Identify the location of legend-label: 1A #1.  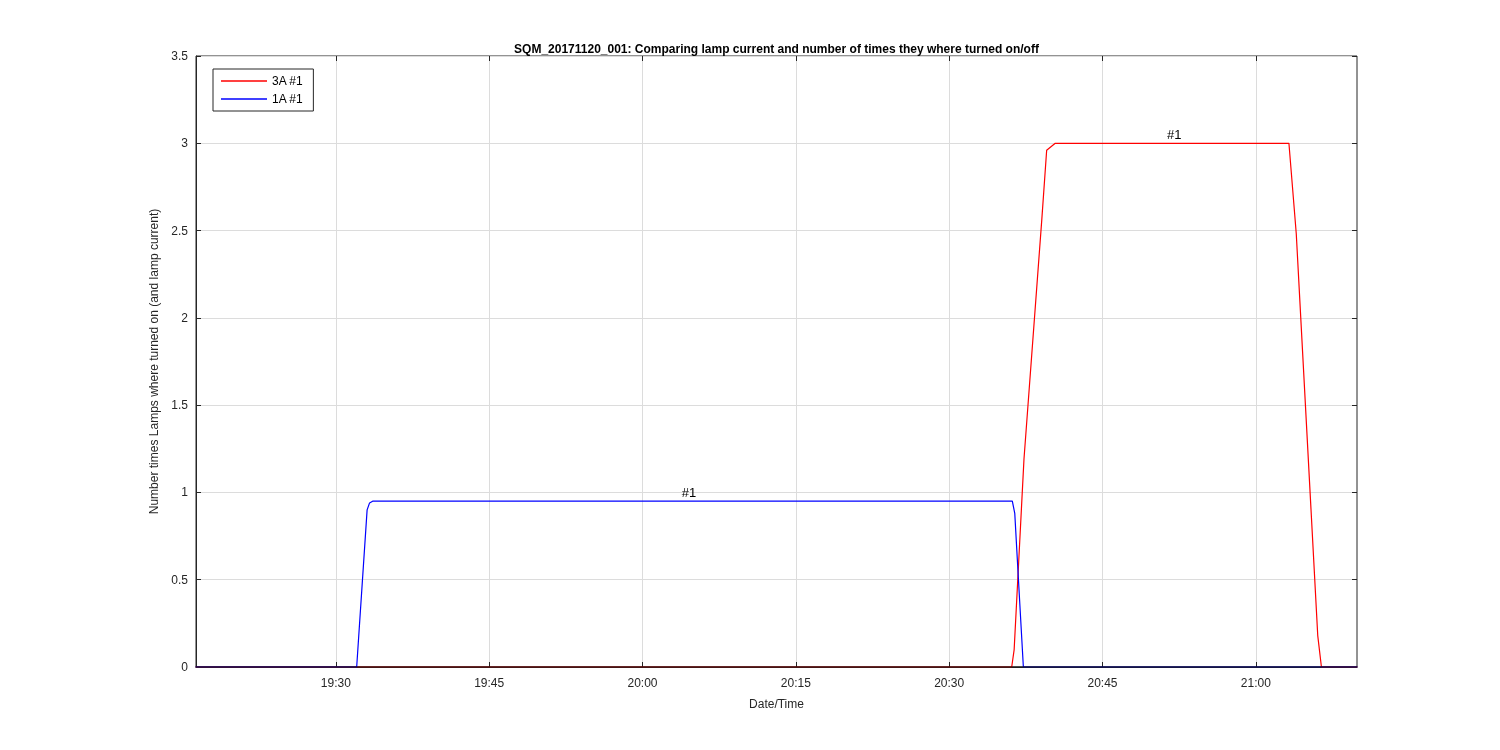
(288, 99).